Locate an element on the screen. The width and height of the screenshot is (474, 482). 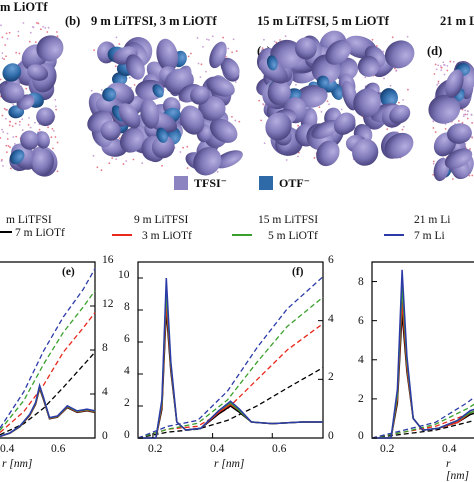
panel-g-left-tick-6: 6 is located at coordinates (361, 321).